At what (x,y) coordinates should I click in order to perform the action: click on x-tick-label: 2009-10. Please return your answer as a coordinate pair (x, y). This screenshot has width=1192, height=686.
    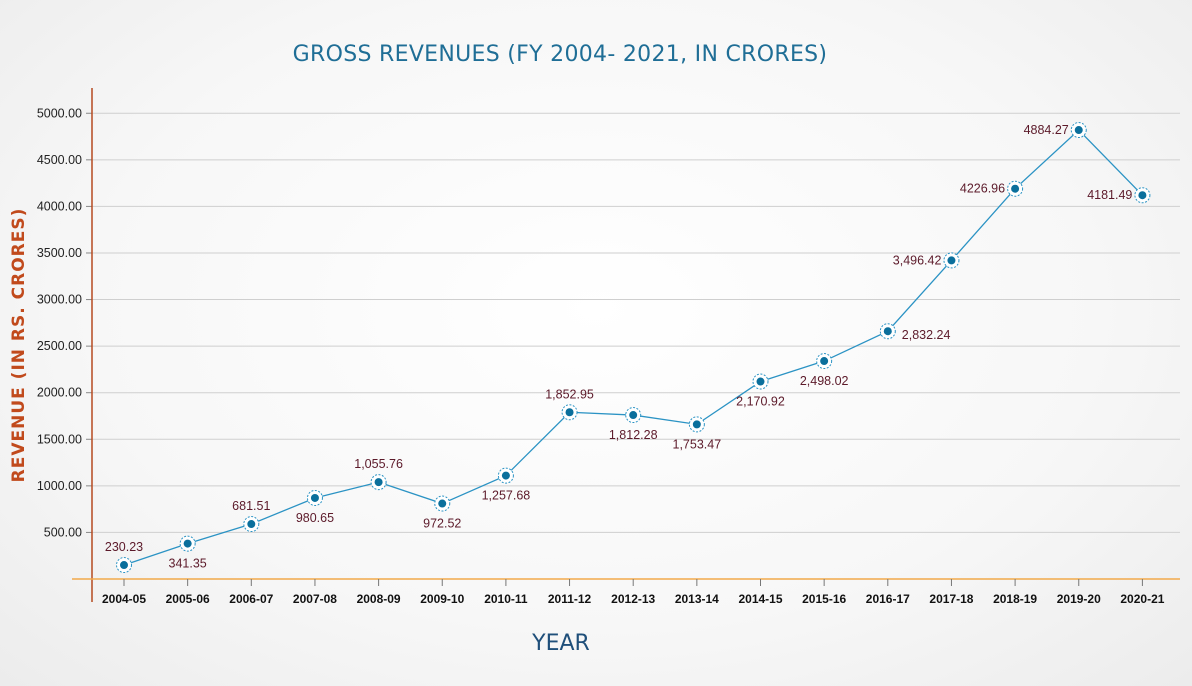
    Looking at the image, I should click on (442, 599).